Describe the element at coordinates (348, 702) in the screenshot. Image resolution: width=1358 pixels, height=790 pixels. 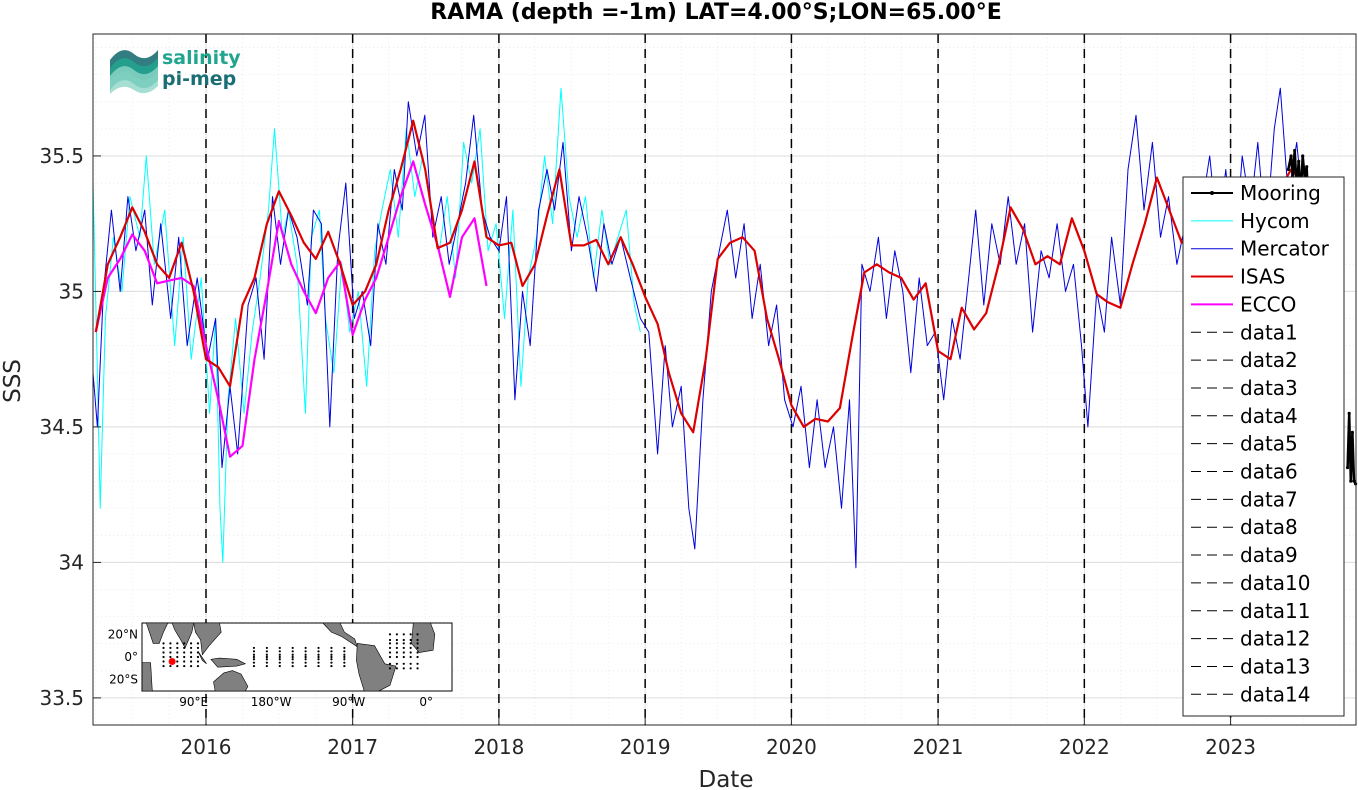
I see `inset-lon-label: 90°W` at that location.